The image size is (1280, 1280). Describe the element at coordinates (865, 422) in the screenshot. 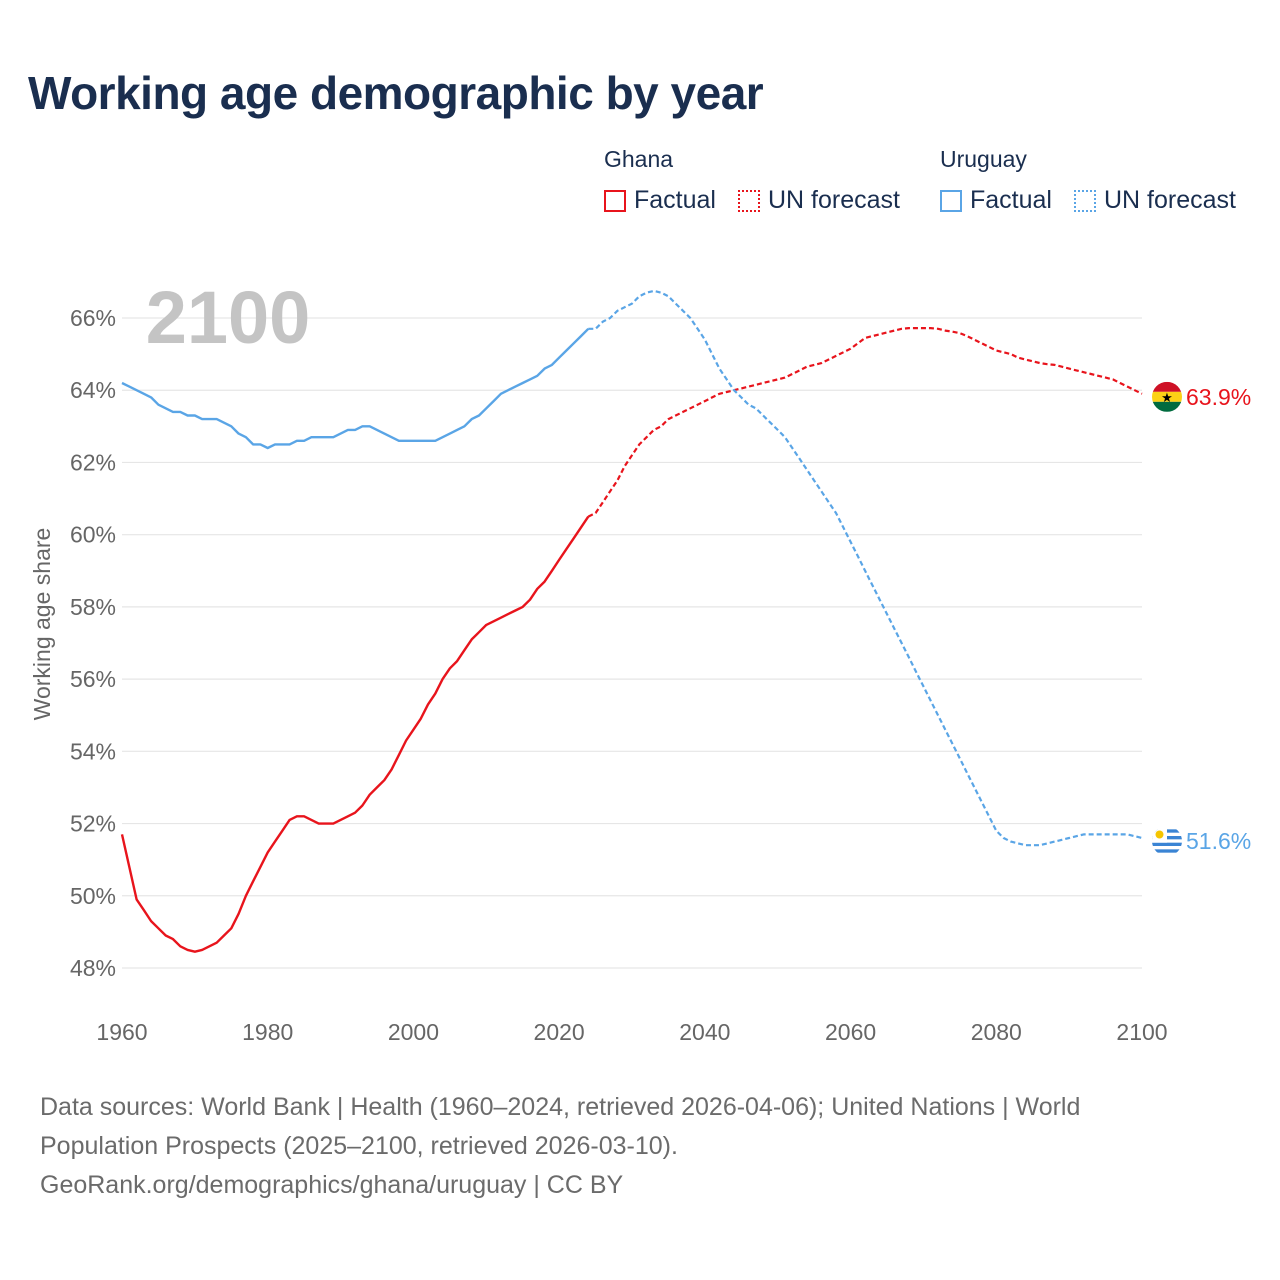

I see `series-ghana-forecast` at that location.